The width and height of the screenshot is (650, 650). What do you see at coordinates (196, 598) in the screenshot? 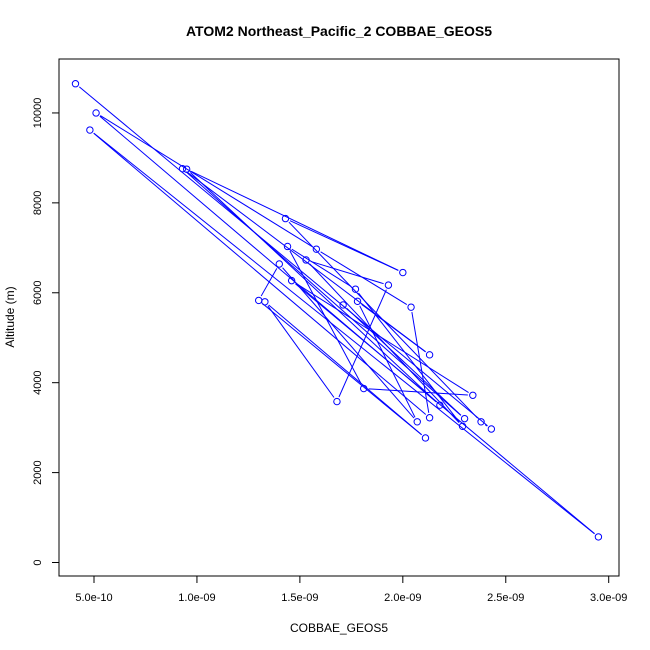
I see `x-tick-label: 1.0e-09` at bounding box center [196, 598].